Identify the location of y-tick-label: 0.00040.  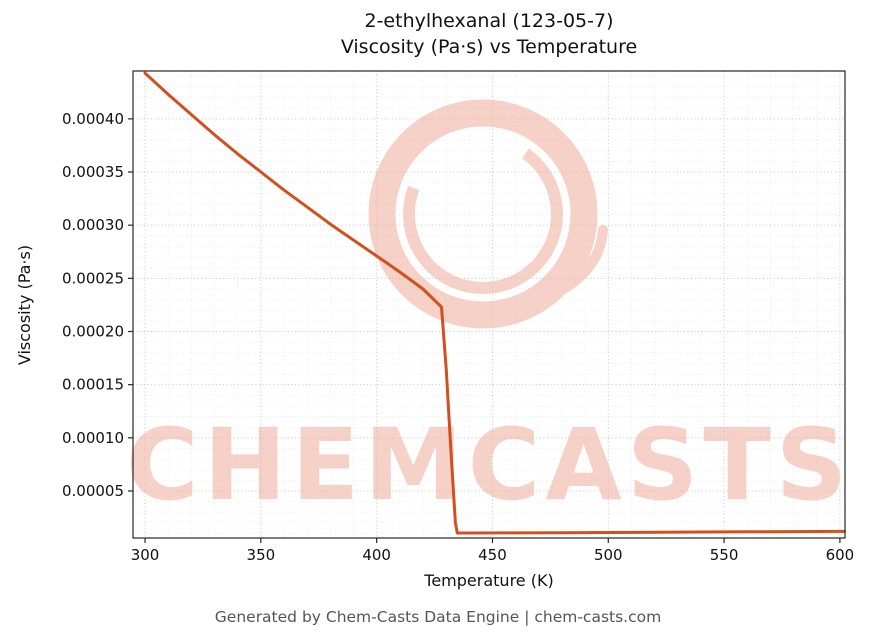
(93, 119).